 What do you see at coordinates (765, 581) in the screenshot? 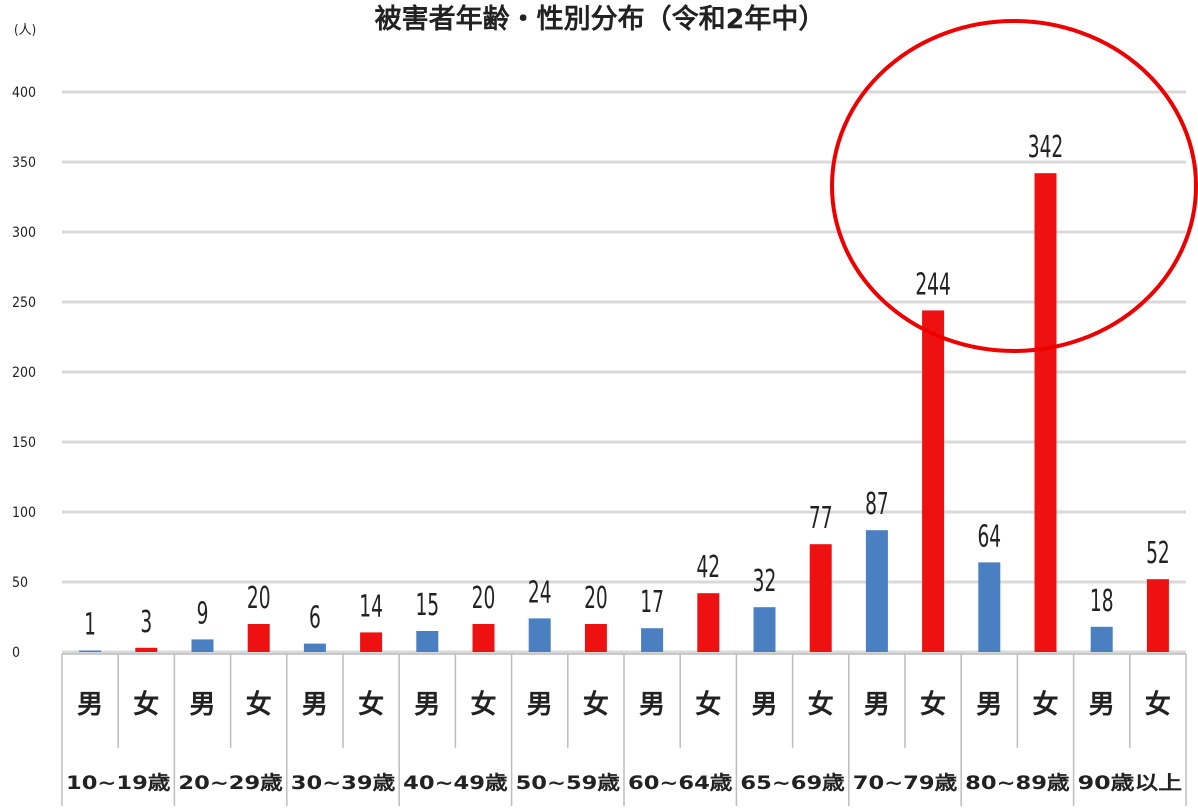
I see `data-label: 32` at bounding box center [765, 581].